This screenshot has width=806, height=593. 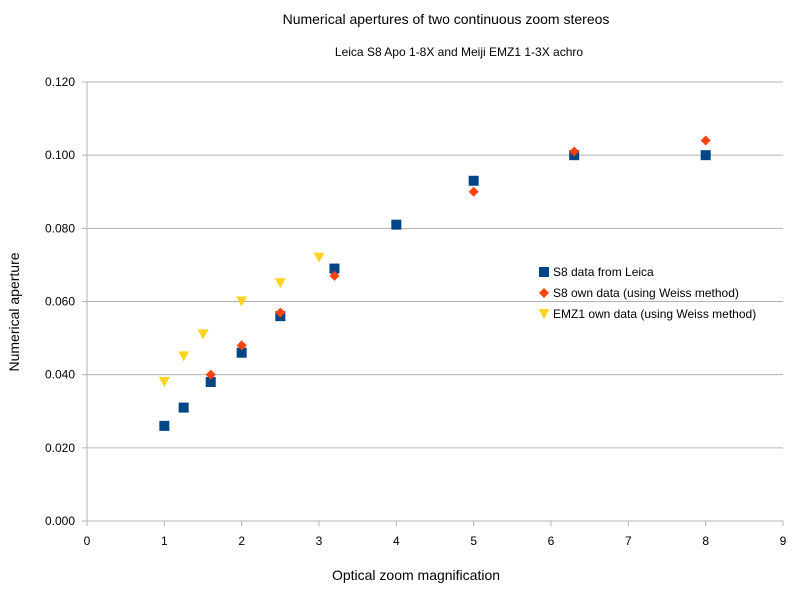 I want to click on y-tick-label: 0.100, so click(x=60, y=155).